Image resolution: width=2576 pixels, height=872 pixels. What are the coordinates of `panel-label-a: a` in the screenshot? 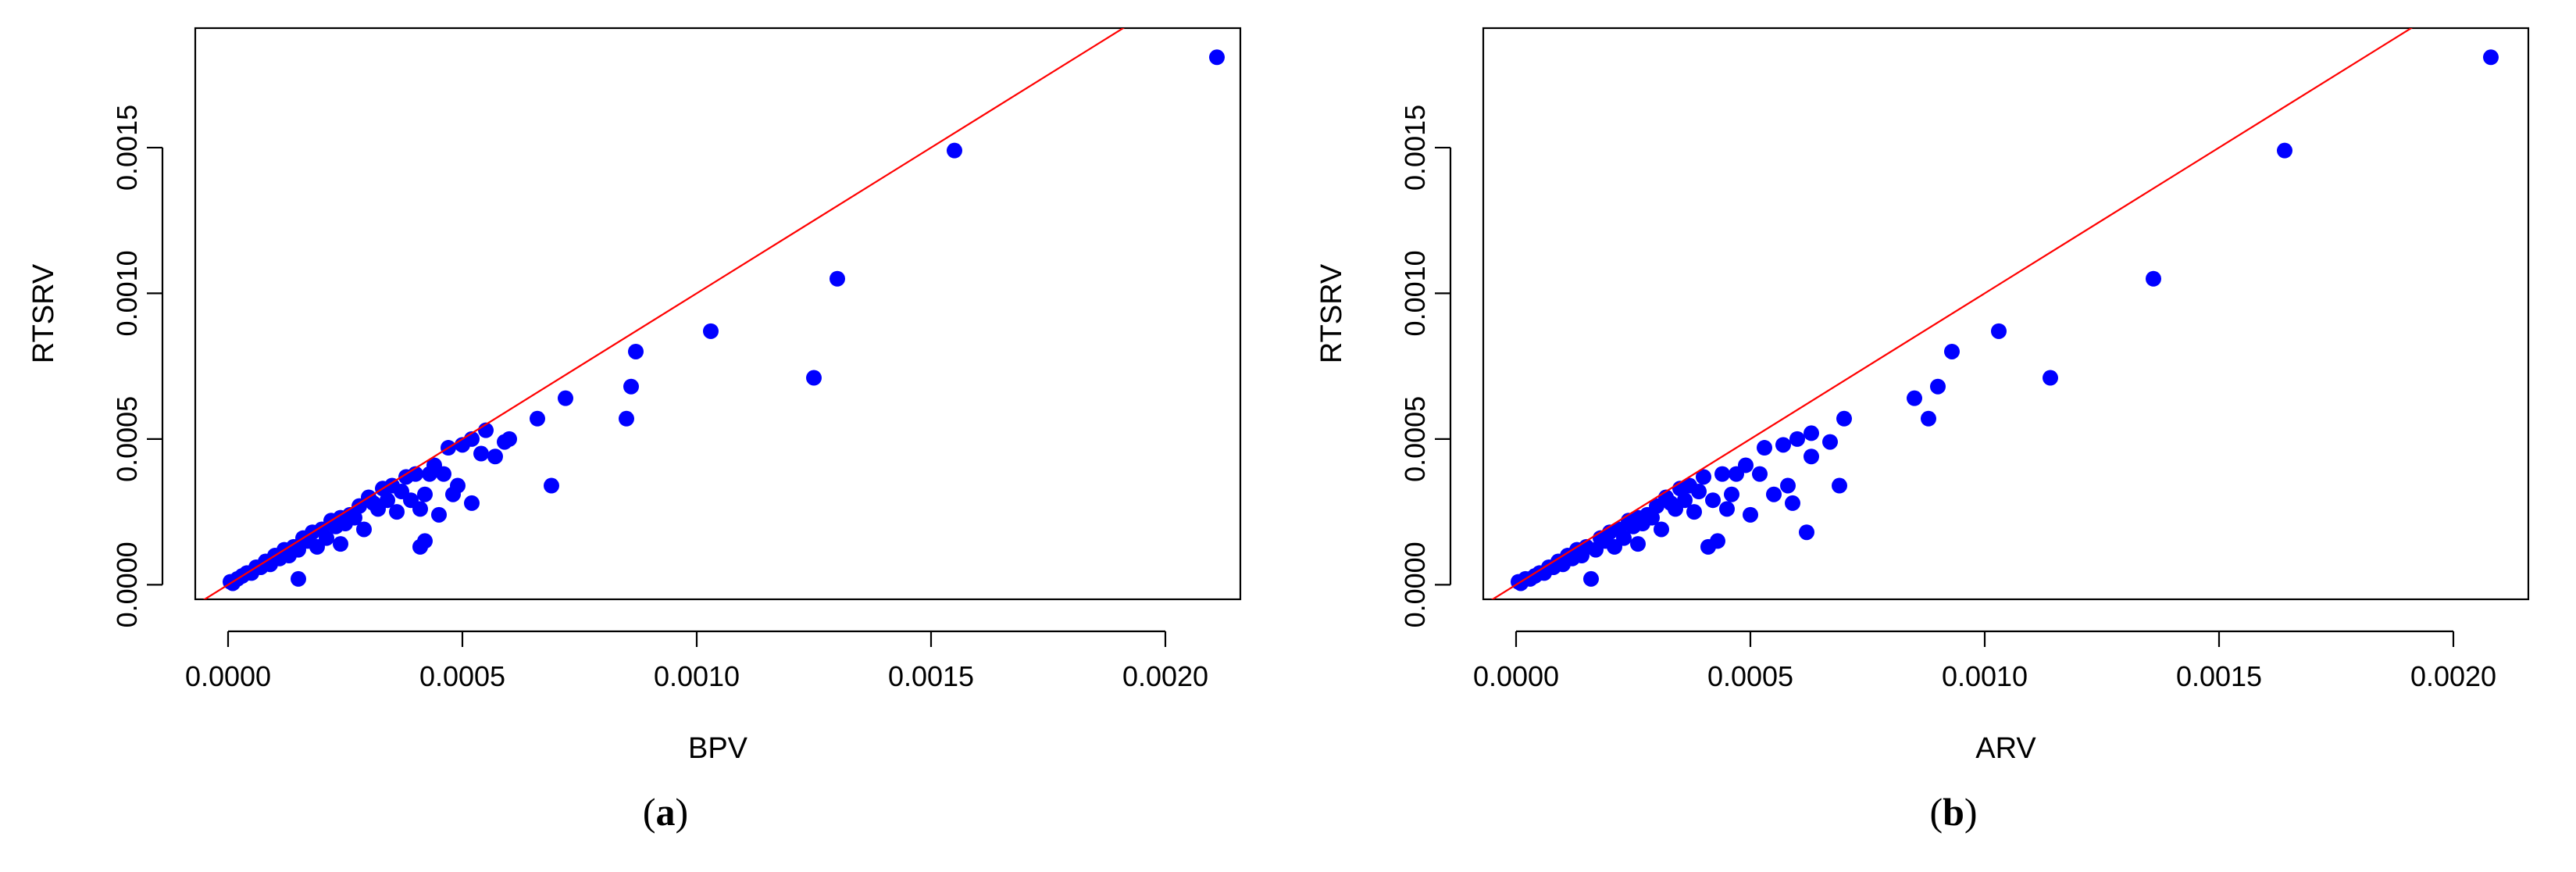 It's located at (665, 812).